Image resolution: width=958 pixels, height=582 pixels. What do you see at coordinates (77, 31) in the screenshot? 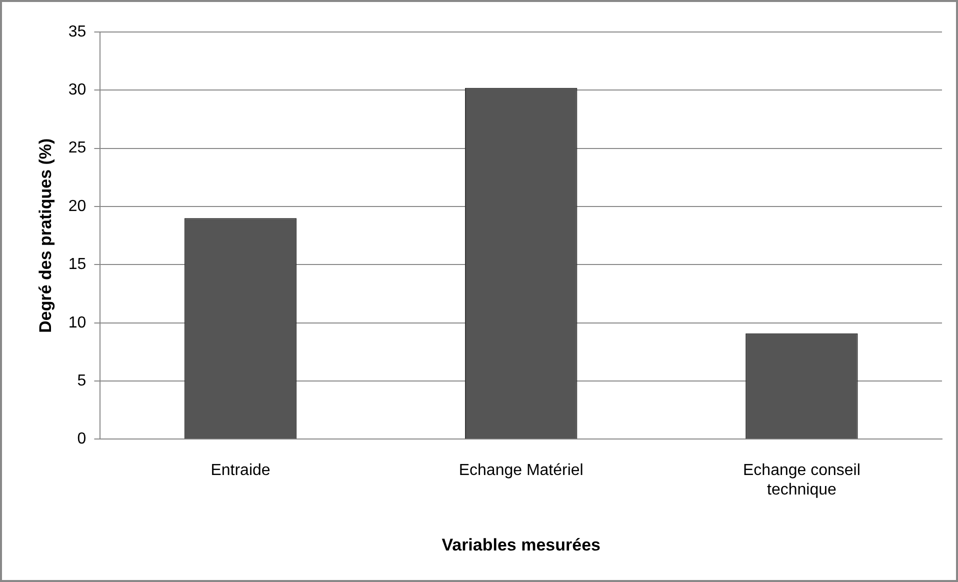
I see `y-tick-label: 35` at bounding box center [77, 31].